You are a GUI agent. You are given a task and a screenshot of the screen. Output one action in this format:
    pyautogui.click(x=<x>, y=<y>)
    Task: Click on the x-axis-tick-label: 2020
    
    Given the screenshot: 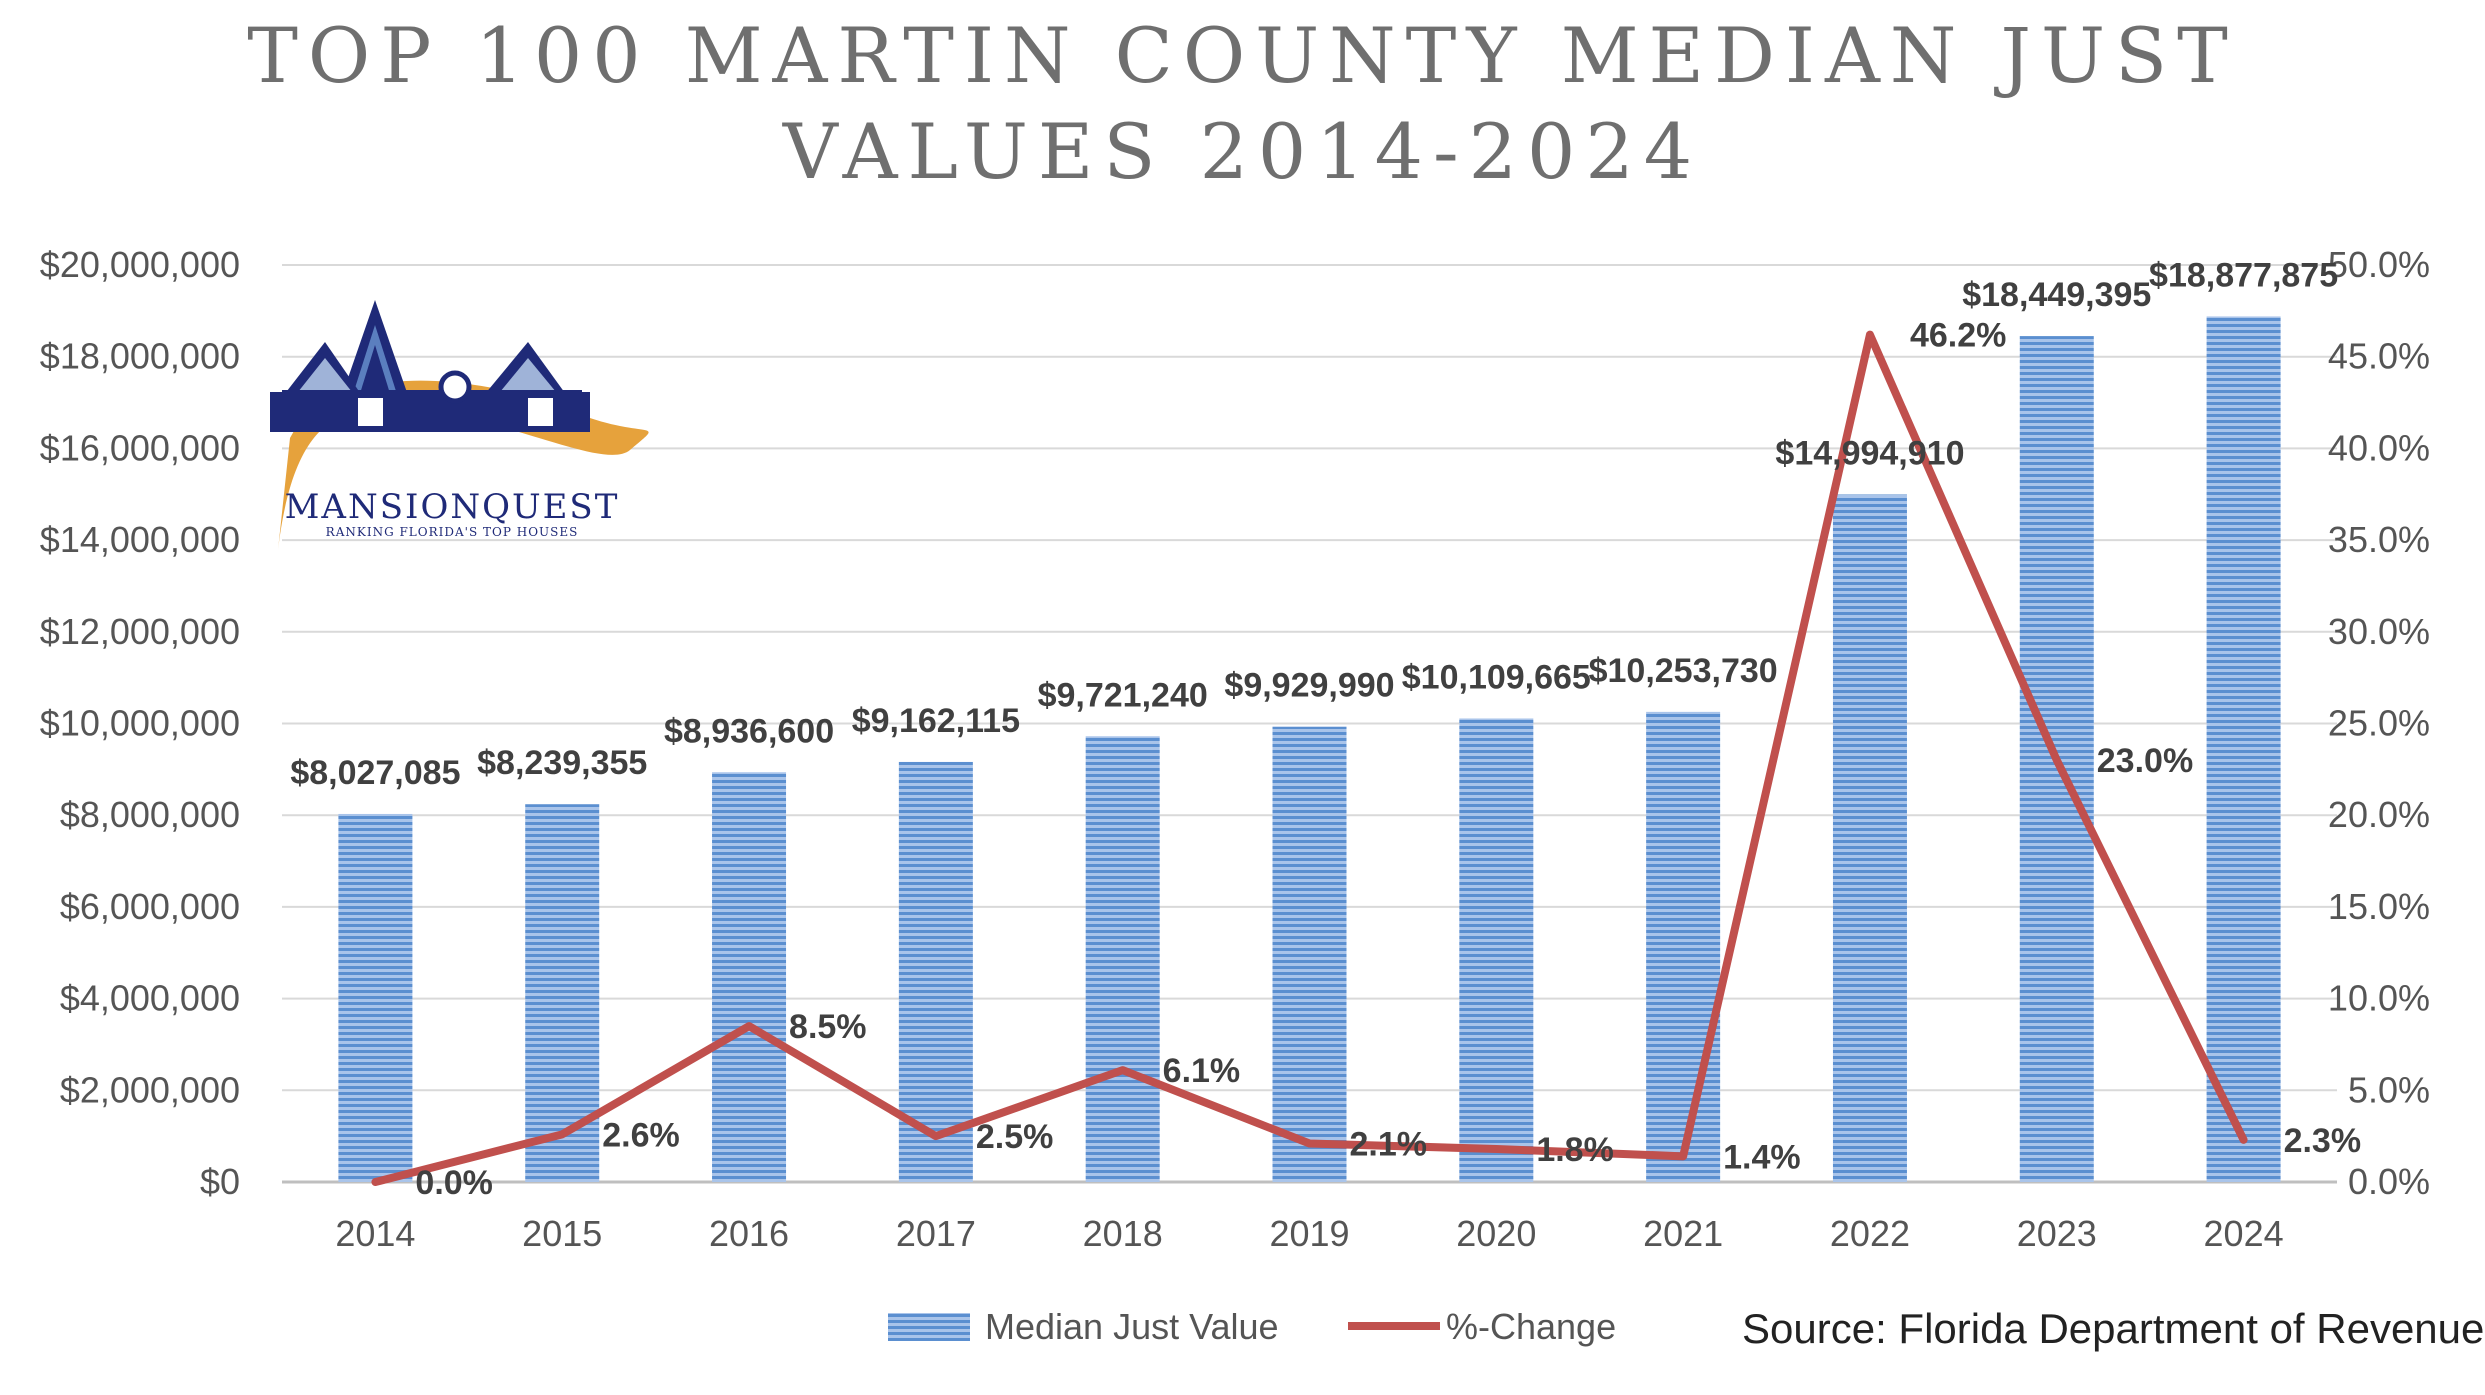 What is the action you would take?
    pyautogui.click(x=1496, y=1233)
    